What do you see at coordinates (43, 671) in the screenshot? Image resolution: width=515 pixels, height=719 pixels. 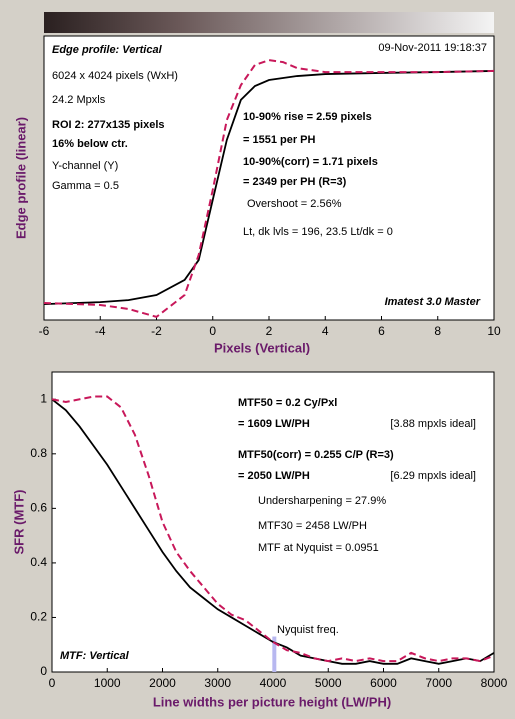 I see `y-tick-label: 0` at bounding box center [43, 671].